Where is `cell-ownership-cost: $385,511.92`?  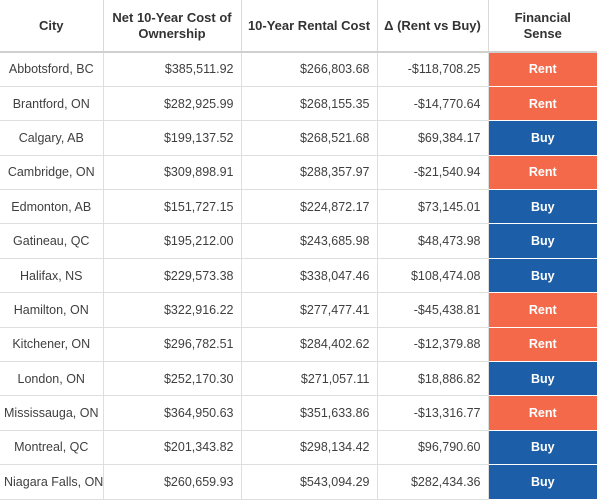 cell-ownership-cost: $385,511.92 is located at coordinates (172, 69).